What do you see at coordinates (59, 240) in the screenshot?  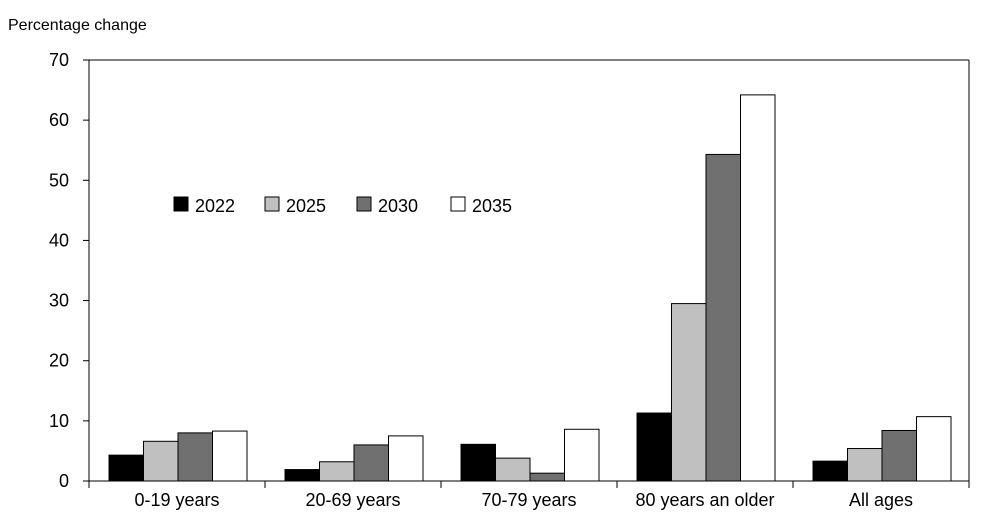 I see `y-tick-label-40: 40` at bounding box center [59, 240].